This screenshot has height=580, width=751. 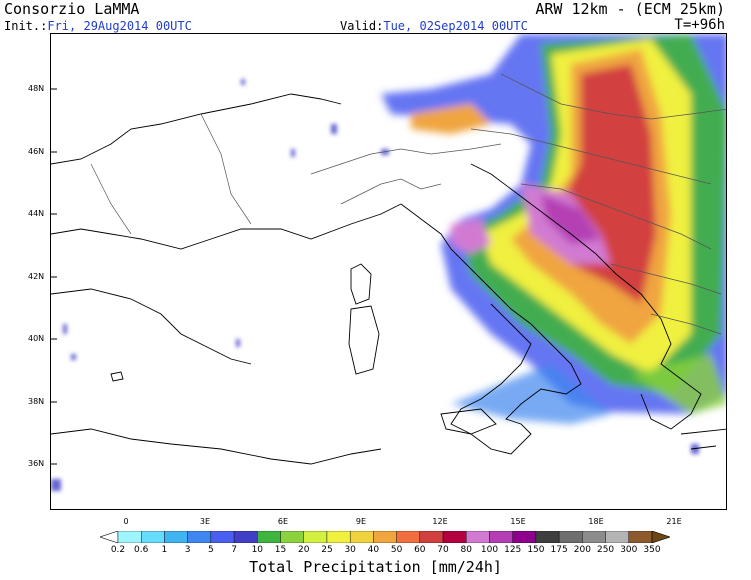 I want to click on init-label: Init.:, so click(x=26, y=26).